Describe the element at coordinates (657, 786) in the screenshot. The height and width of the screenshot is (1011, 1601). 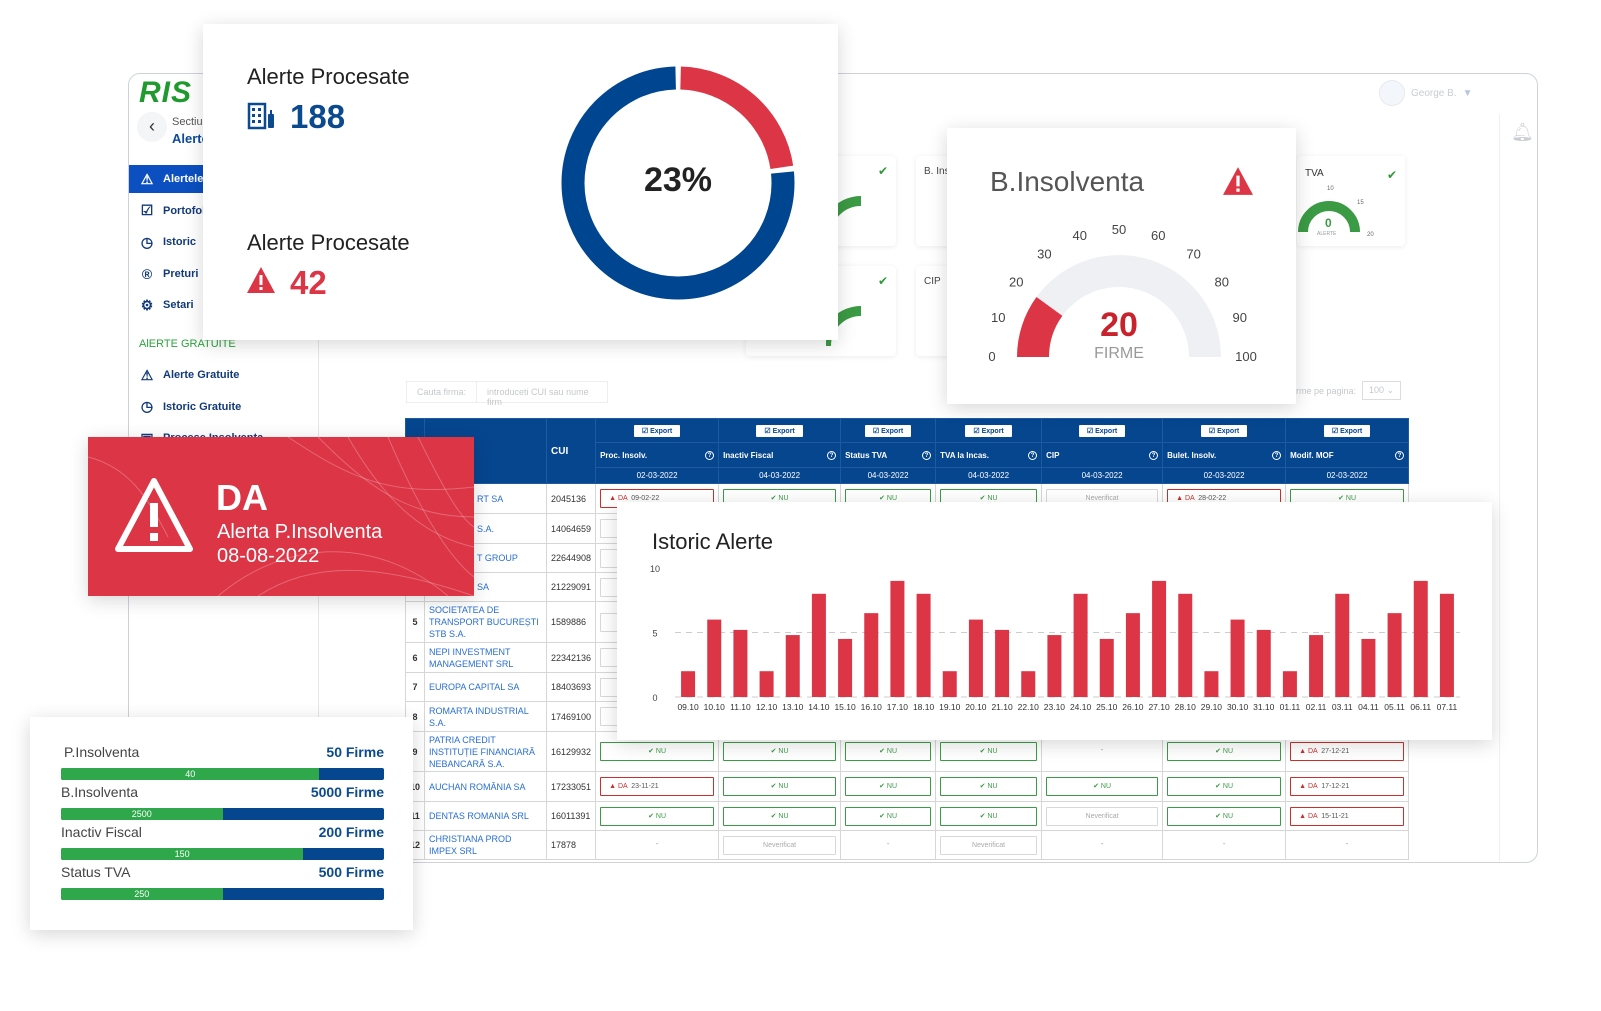
I see `status-badge: ▲ DA 23-11-21` at that location.